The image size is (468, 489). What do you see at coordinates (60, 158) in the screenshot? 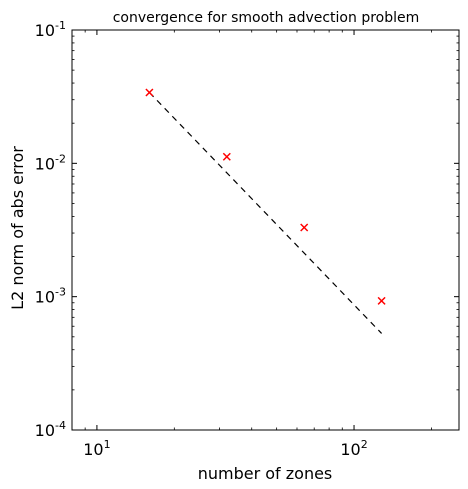
I see `tick-exponent: -2` at bounding box center [60, 158].